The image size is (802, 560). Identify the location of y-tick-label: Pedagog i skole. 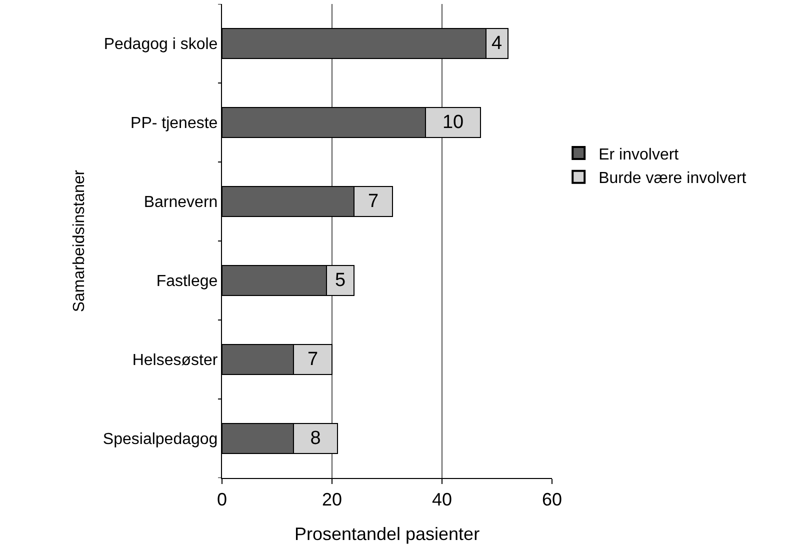
(161, 45).